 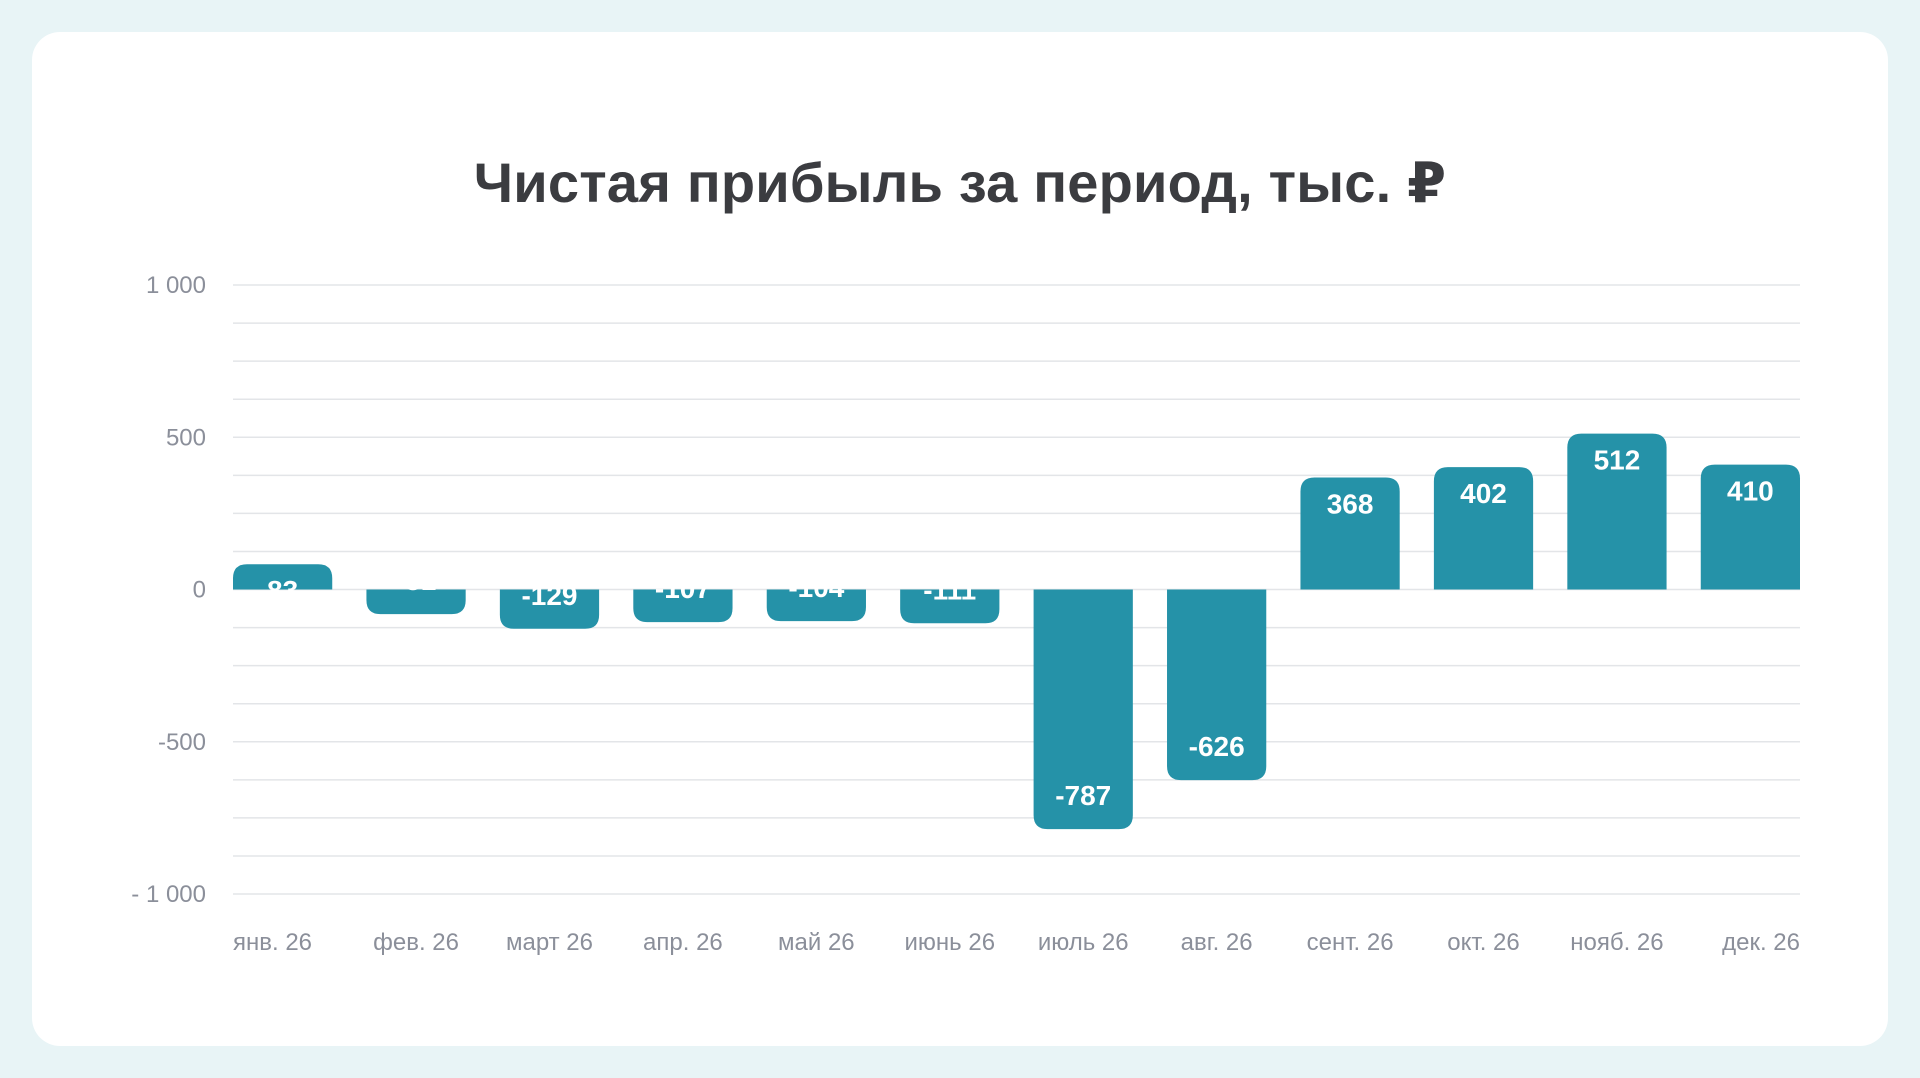 I want to click on y-tick-label: -500, so click(x=182, y=742).